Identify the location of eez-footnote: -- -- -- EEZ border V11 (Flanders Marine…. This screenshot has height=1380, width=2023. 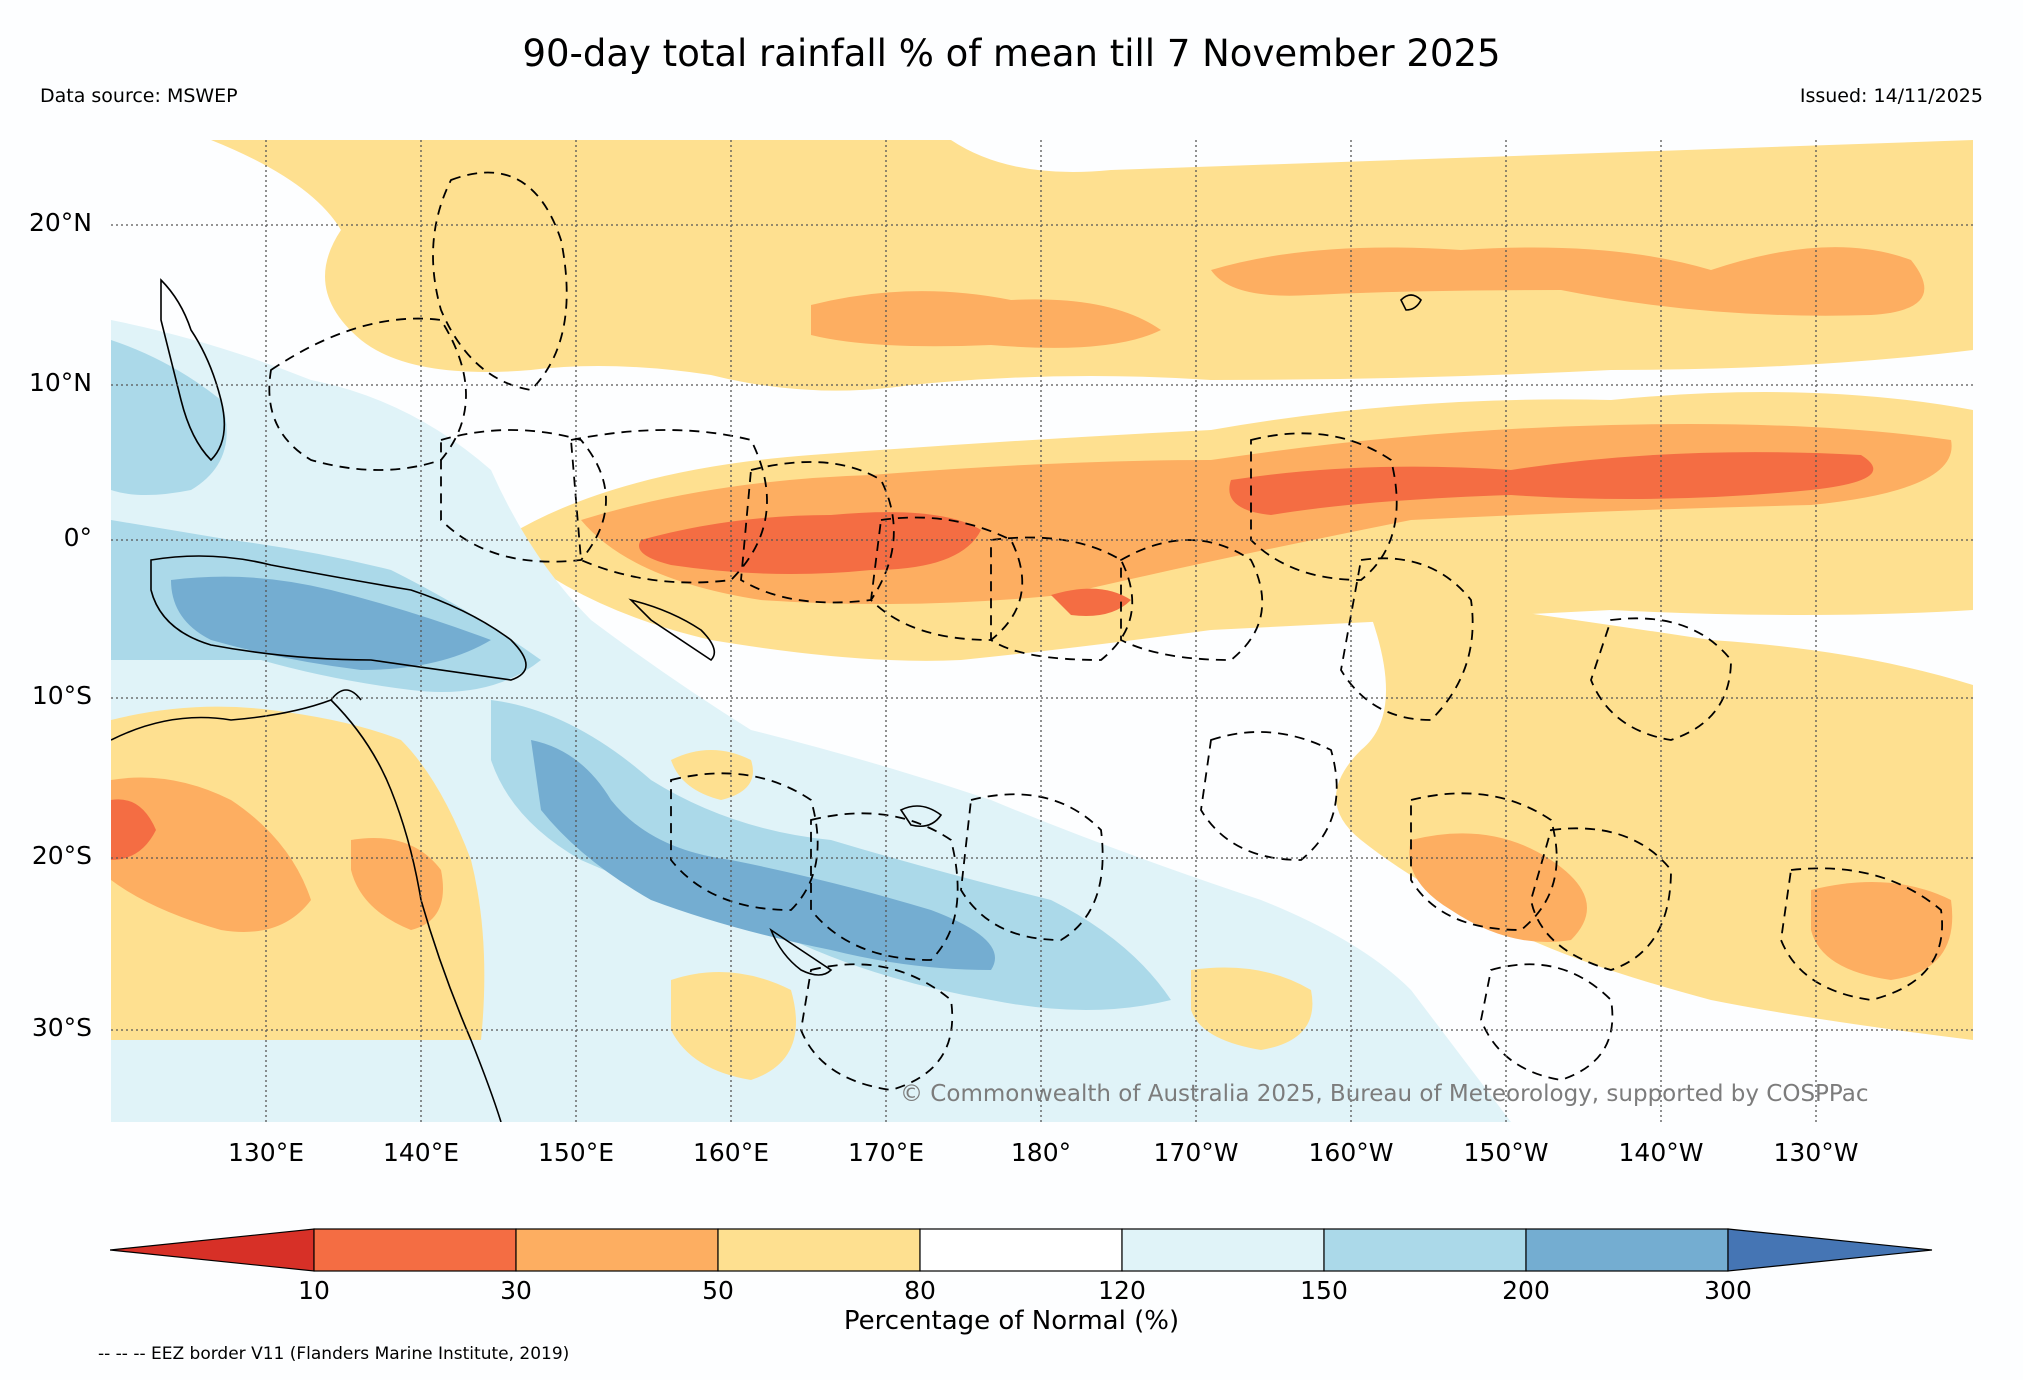
(334, 1354).